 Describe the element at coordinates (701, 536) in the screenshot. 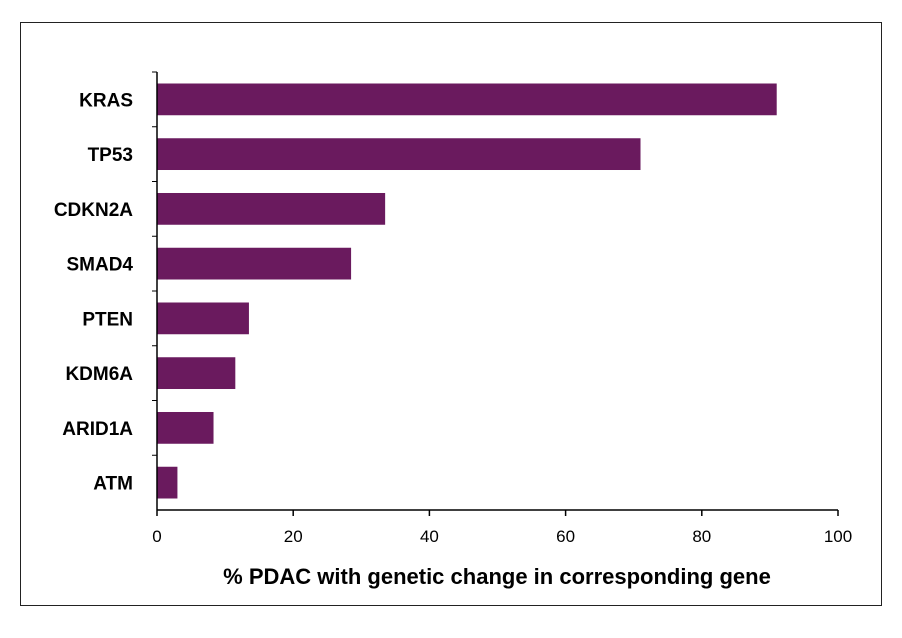

I see `x-tick-label-80: 80` at that location.